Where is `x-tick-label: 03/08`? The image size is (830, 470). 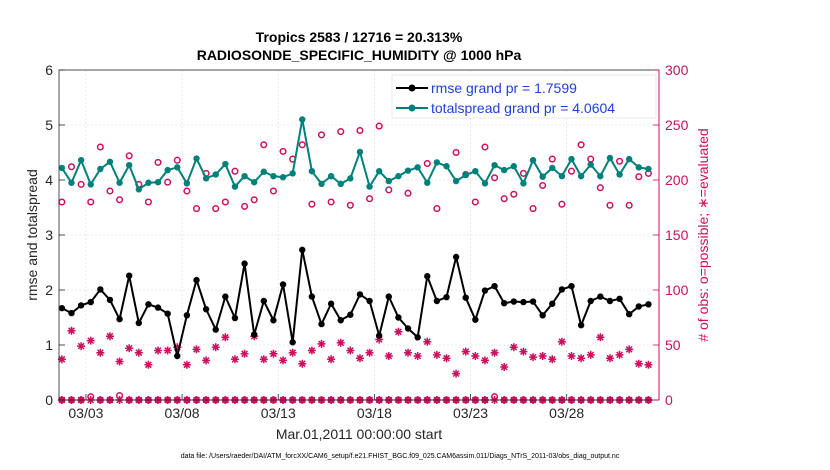 x-tick-label: 03/08 is located at coordinates (182, 413).